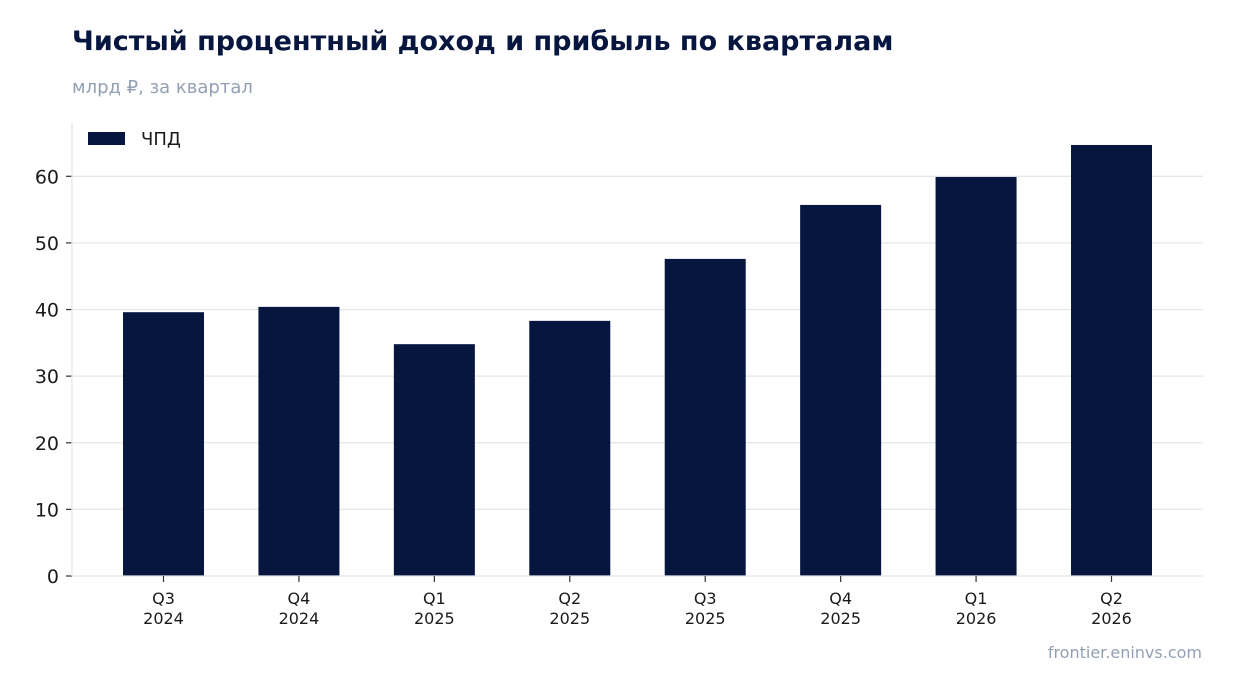 Image resolution: width=1234 pixels, height=693 pixels. Describe the element at coordinates (47, 444) in the screenshot. I see `y-tick-label: 20` at that location.